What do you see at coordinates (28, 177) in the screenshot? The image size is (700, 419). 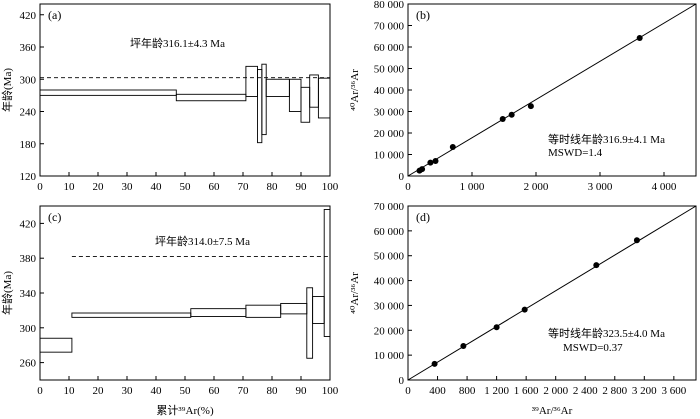 I see `y-tick-label: 120` at bounding box center [28, 177].